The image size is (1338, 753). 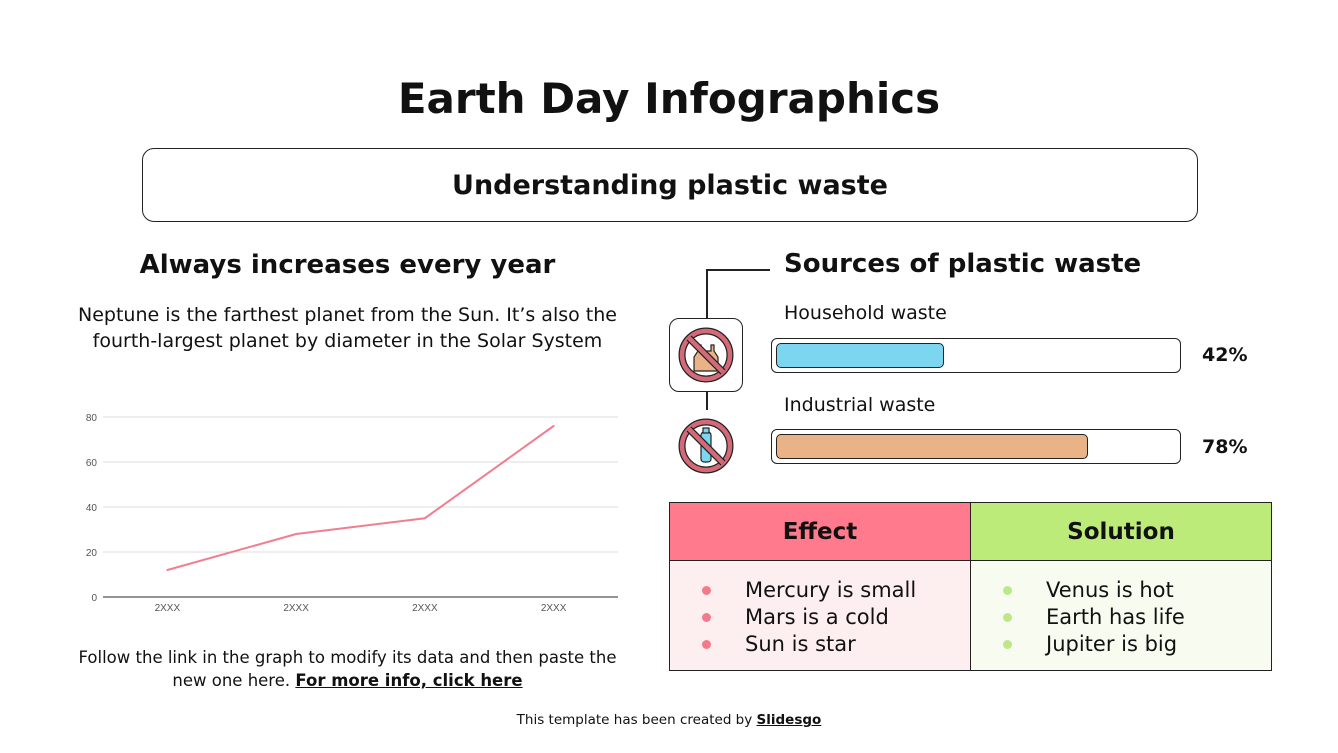 What do you see at coordinates (963, 264) in the screenshot?
I see `sources-heading: Sources of plastic waste` at bounding box center [963, 264].